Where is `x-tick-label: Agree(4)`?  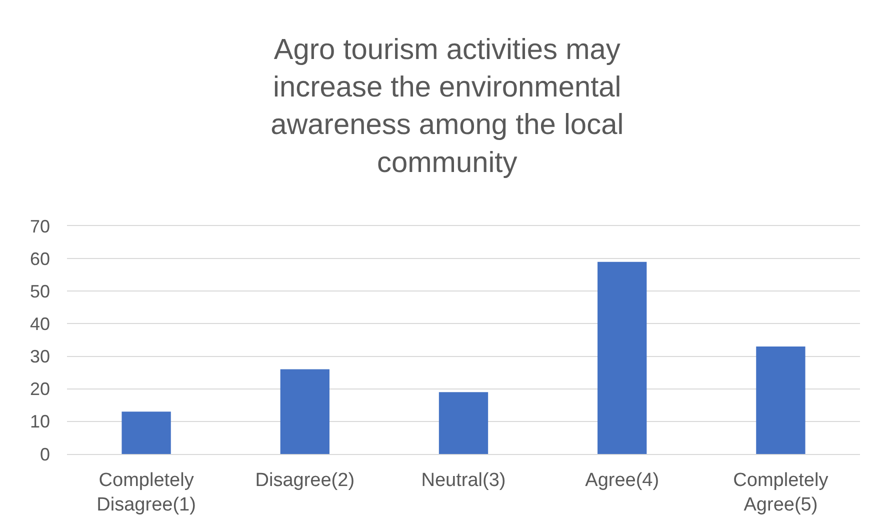
x-tick-label: Agree(4) is located at coordinates (622, 480).